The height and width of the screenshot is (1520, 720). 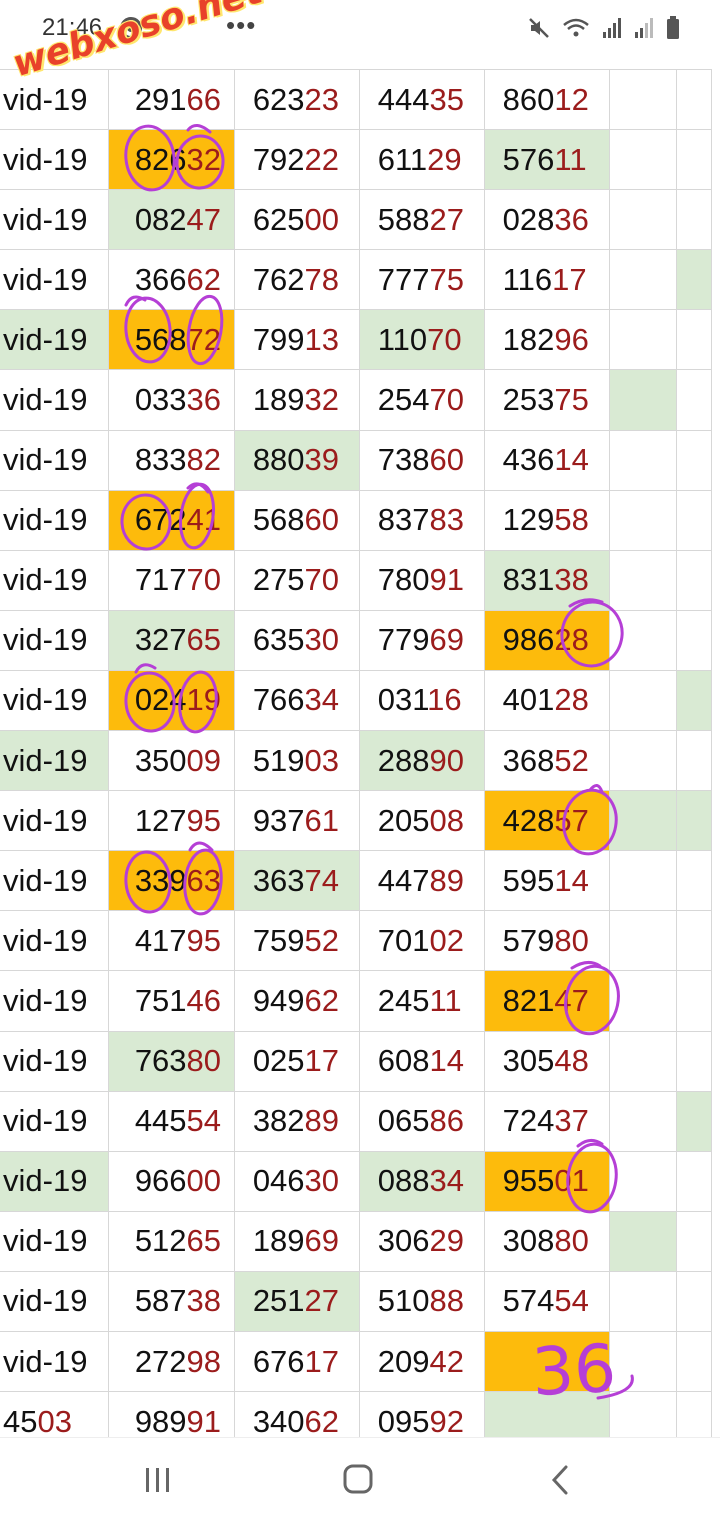 What do you see at coordinates (421, 100) in the screenshot?
I see `number-cell: 44435` at bounding box center [421, 100].